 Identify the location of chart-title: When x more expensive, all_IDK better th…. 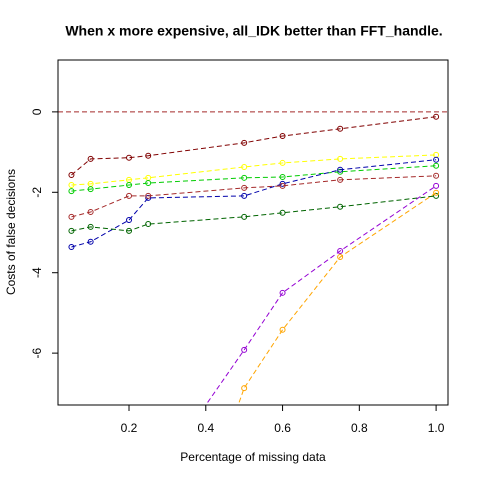
(253, 31).